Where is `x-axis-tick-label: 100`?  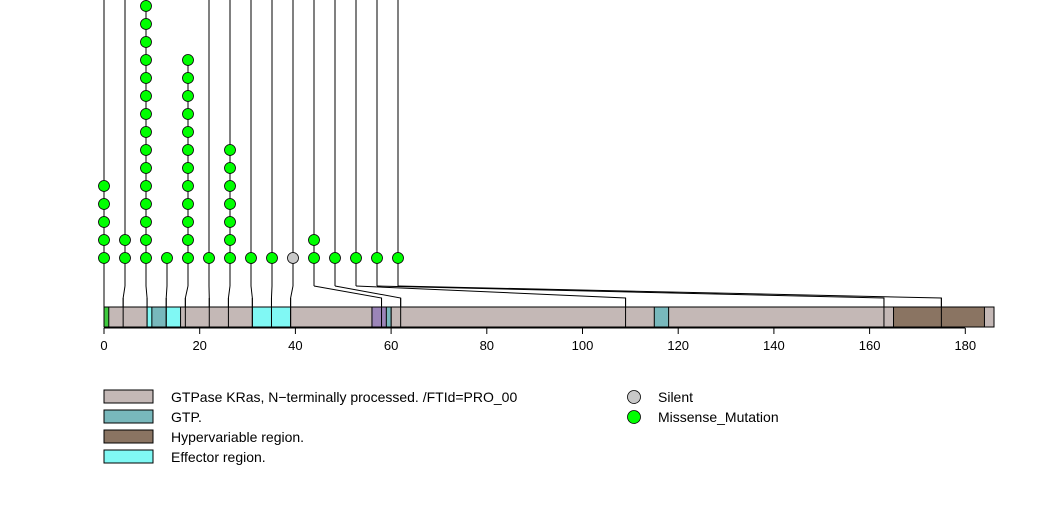 x-axis-tick-label: 100 is located at coordinates (583, 345).